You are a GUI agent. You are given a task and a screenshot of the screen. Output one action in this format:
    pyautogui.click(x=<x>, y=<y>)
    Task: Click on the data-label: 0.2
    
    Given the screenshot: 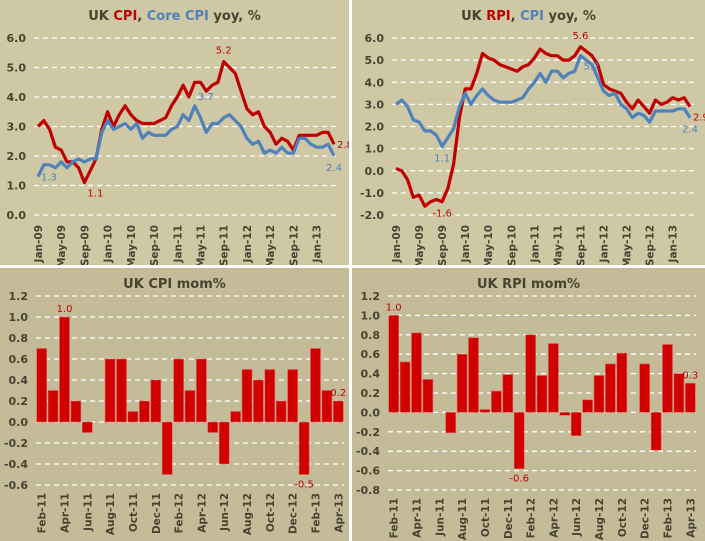 What is the action you would take?
    pyautogui.click(x=338, y=393)
    